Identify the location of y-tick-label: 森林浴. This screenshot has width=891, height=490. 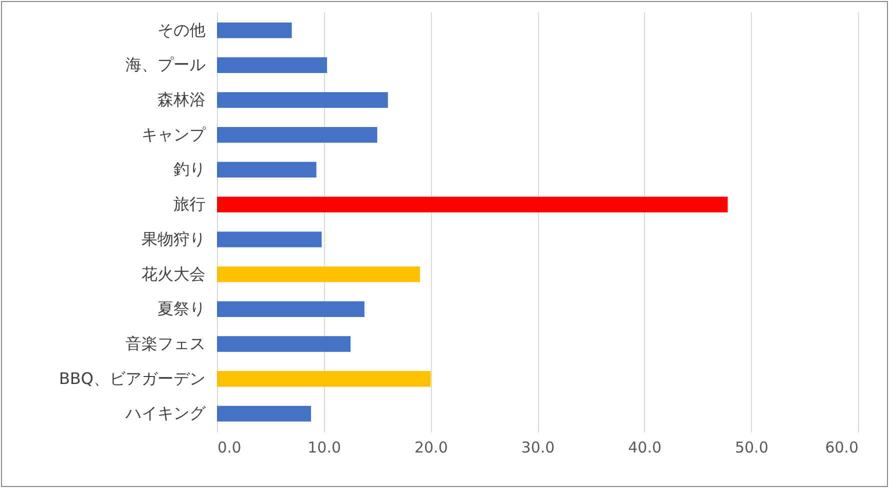
(182, 100).